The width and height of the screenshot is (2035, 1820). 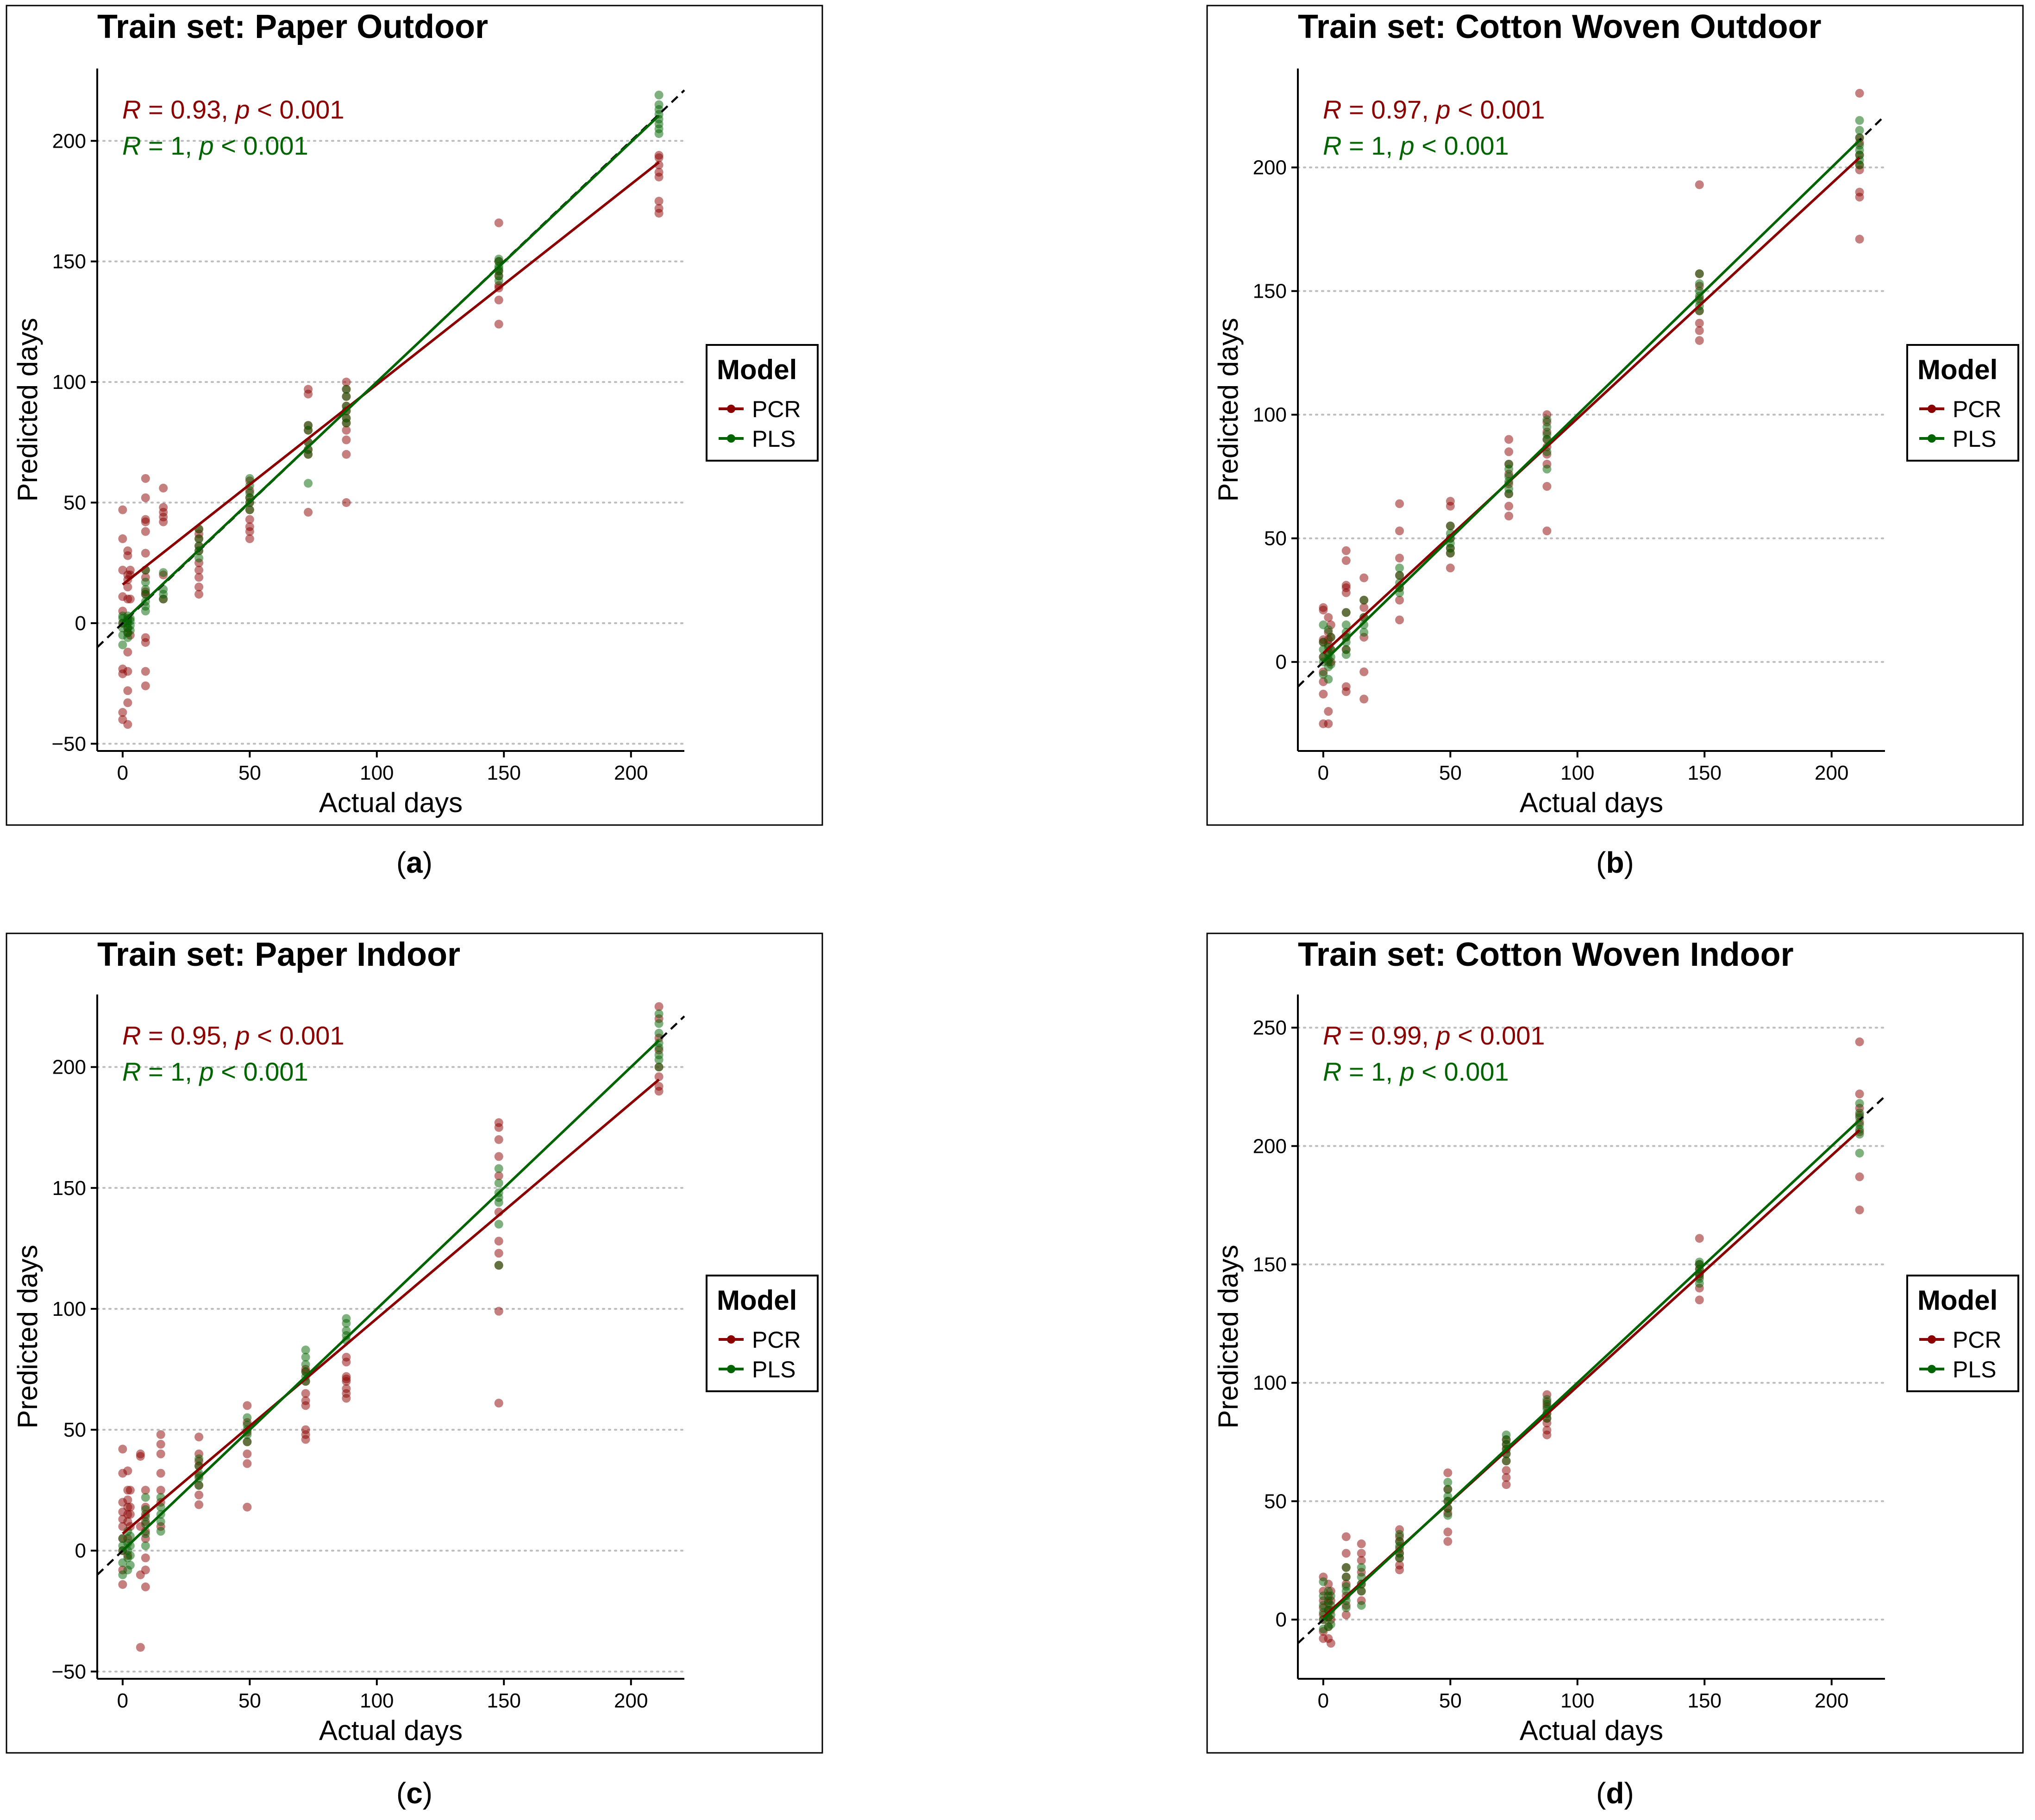 I want to click on x-tick-label: 0, so click(x=122, y=1700).